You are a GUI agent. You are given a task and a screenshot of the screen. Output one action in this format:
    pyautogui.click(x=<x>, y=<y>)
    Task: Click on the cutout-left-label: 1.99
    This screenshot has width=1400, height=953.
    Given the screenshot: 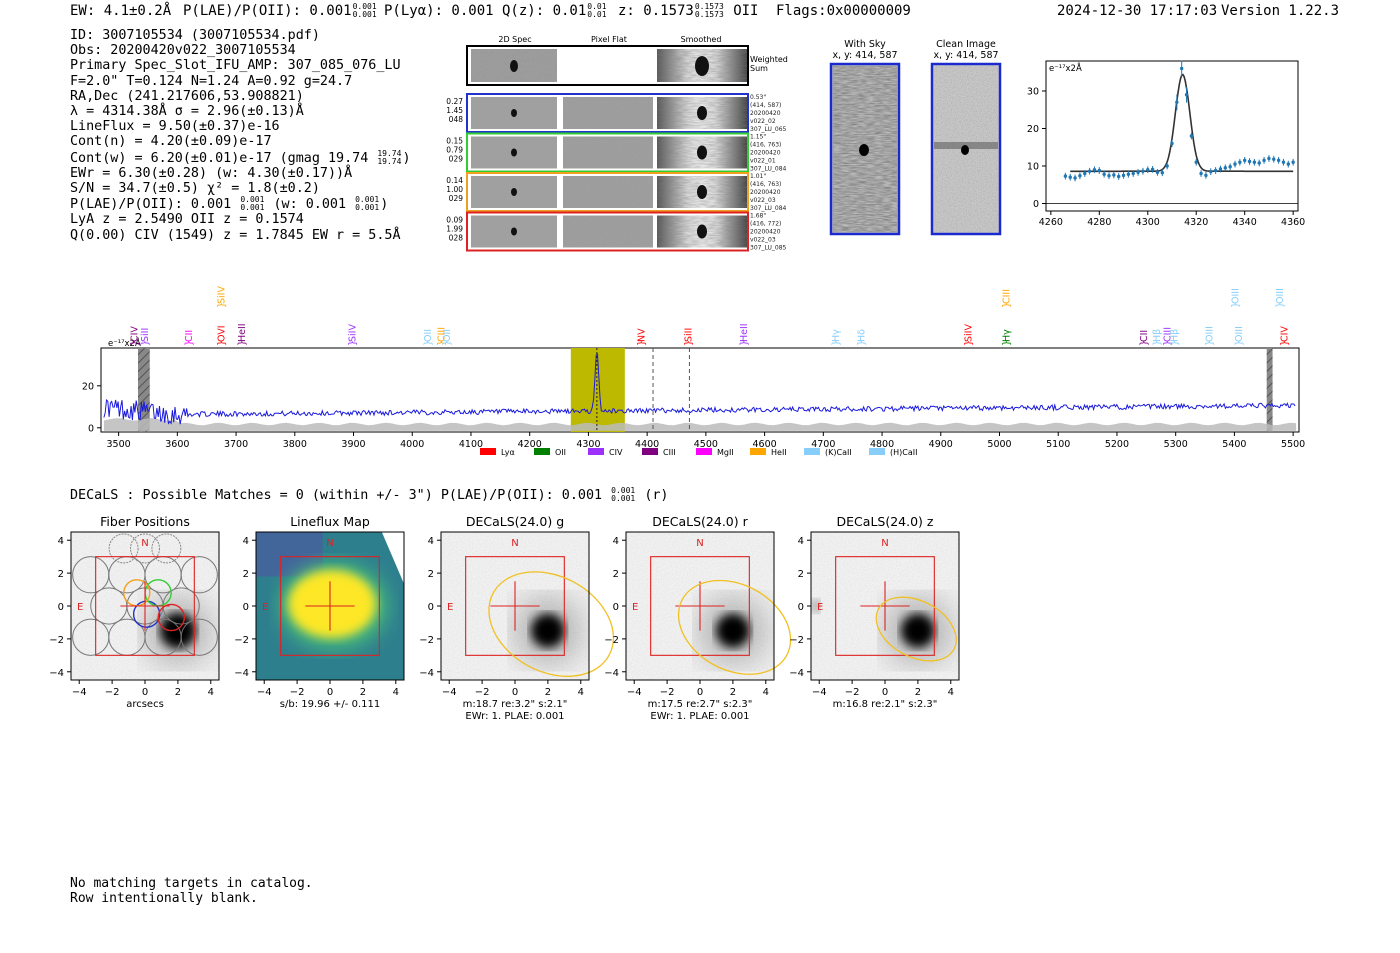 What is the action you would take?
    pyautogui.click(x=454, y=229)
    